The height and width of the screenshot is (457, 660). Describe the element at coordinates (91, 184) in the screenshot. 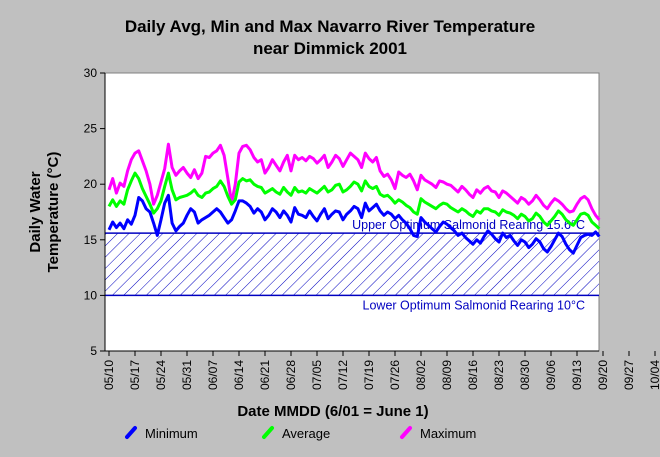

I see `y-tick-label: 20` at that location.